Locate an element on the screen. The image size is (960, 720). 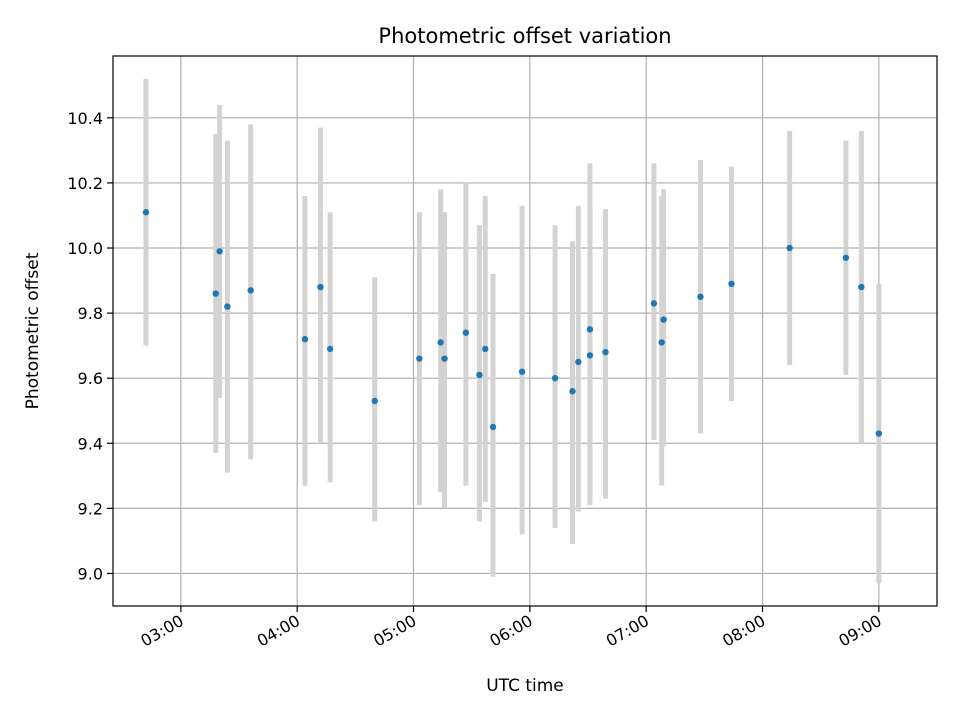
y-tick-label: 10.4 is located at coordinates (85, 118).